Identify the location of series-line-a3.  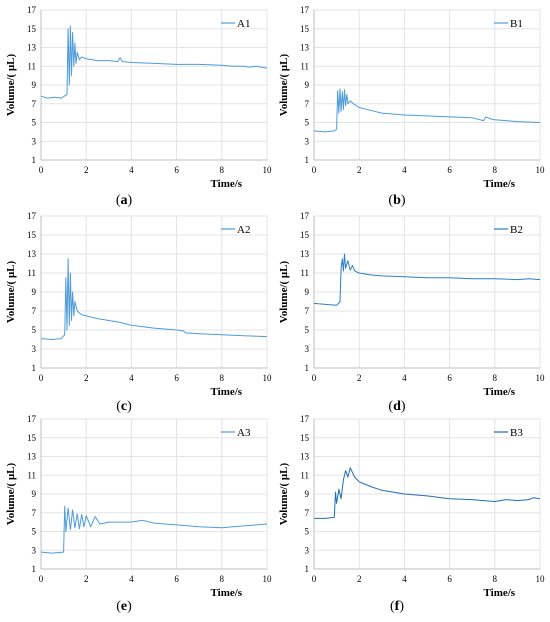
(154, 529).